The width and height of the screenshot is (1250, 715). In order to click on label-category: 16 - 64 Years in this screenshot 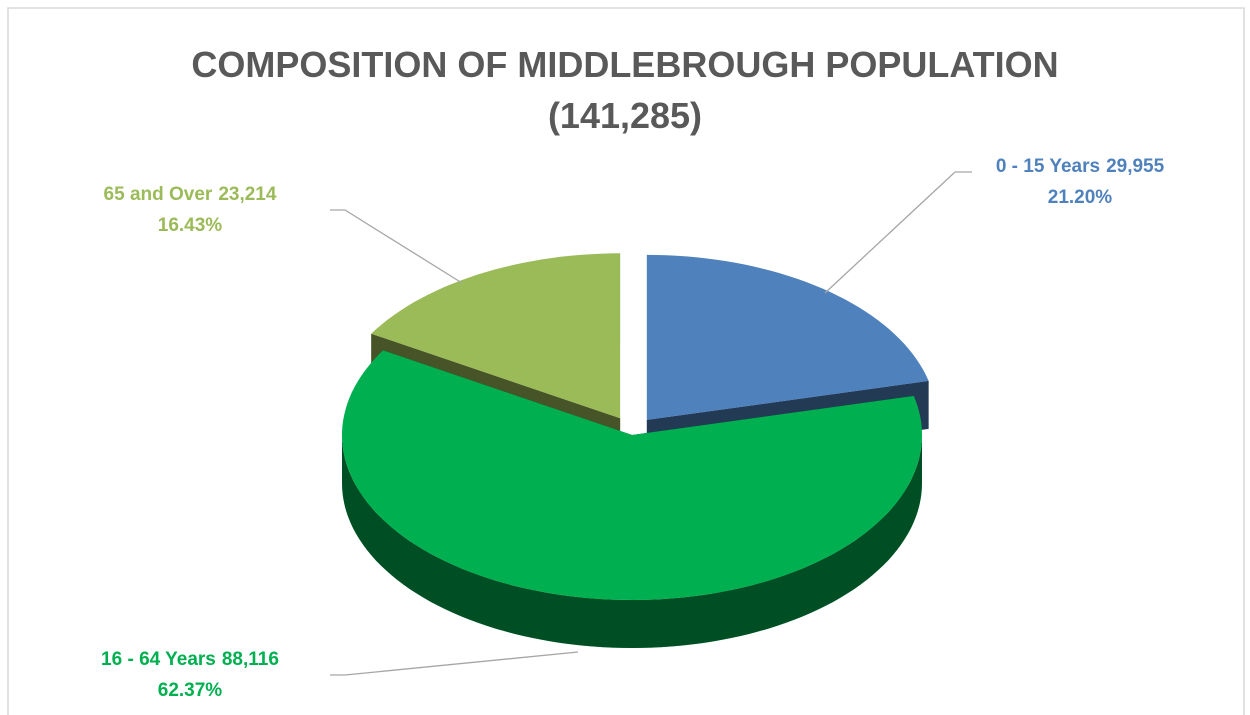, I will do `click(158, 659)`.